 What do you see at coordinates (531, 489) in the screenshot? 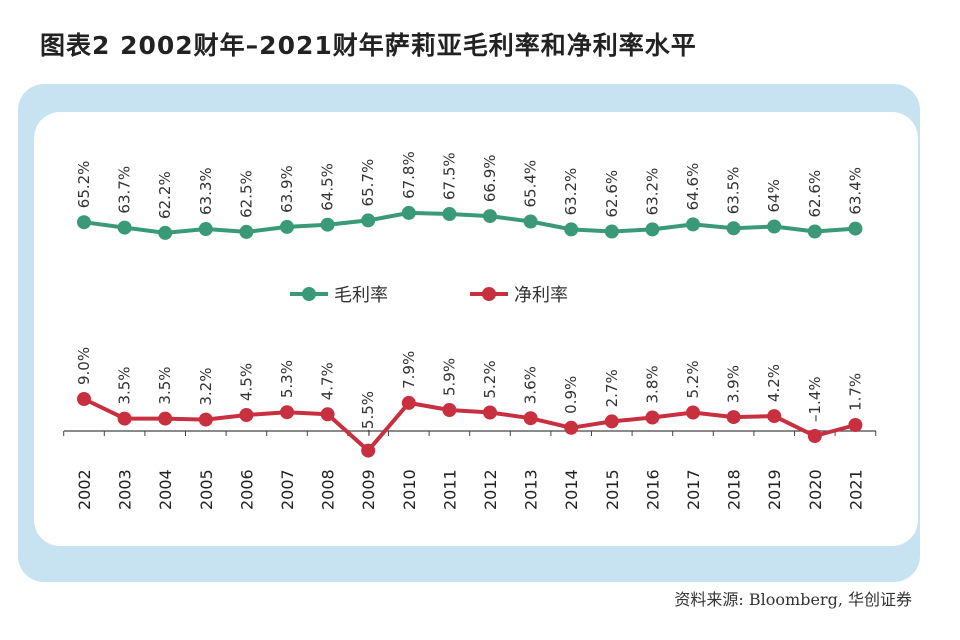
I see `x-tick-label: 2013` at bounding box center [531, 489].